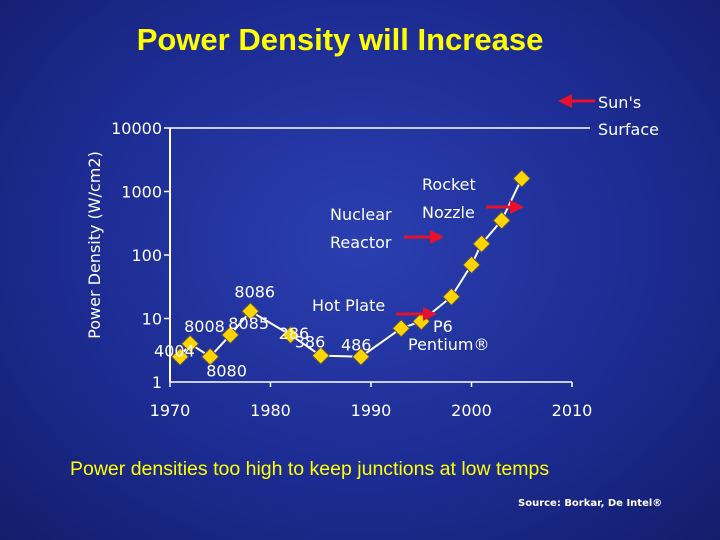 This screenshot has height=540, width=720. Describe the element at coordinates (136, 128) in the screenshot. I see `y-tick-label: 10000` at that location.